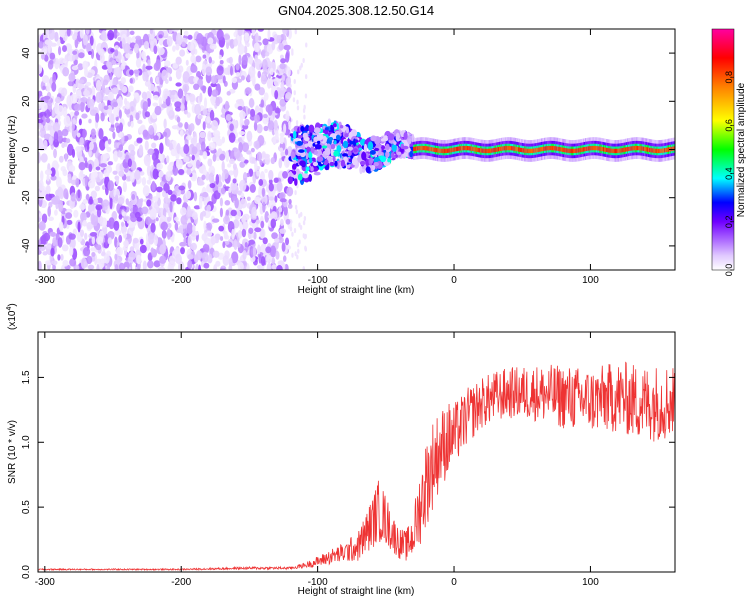 Image resolution: width=750 pixels, height=600 pixels. I want to click on tick-label: 0.6, so click(729, 125).